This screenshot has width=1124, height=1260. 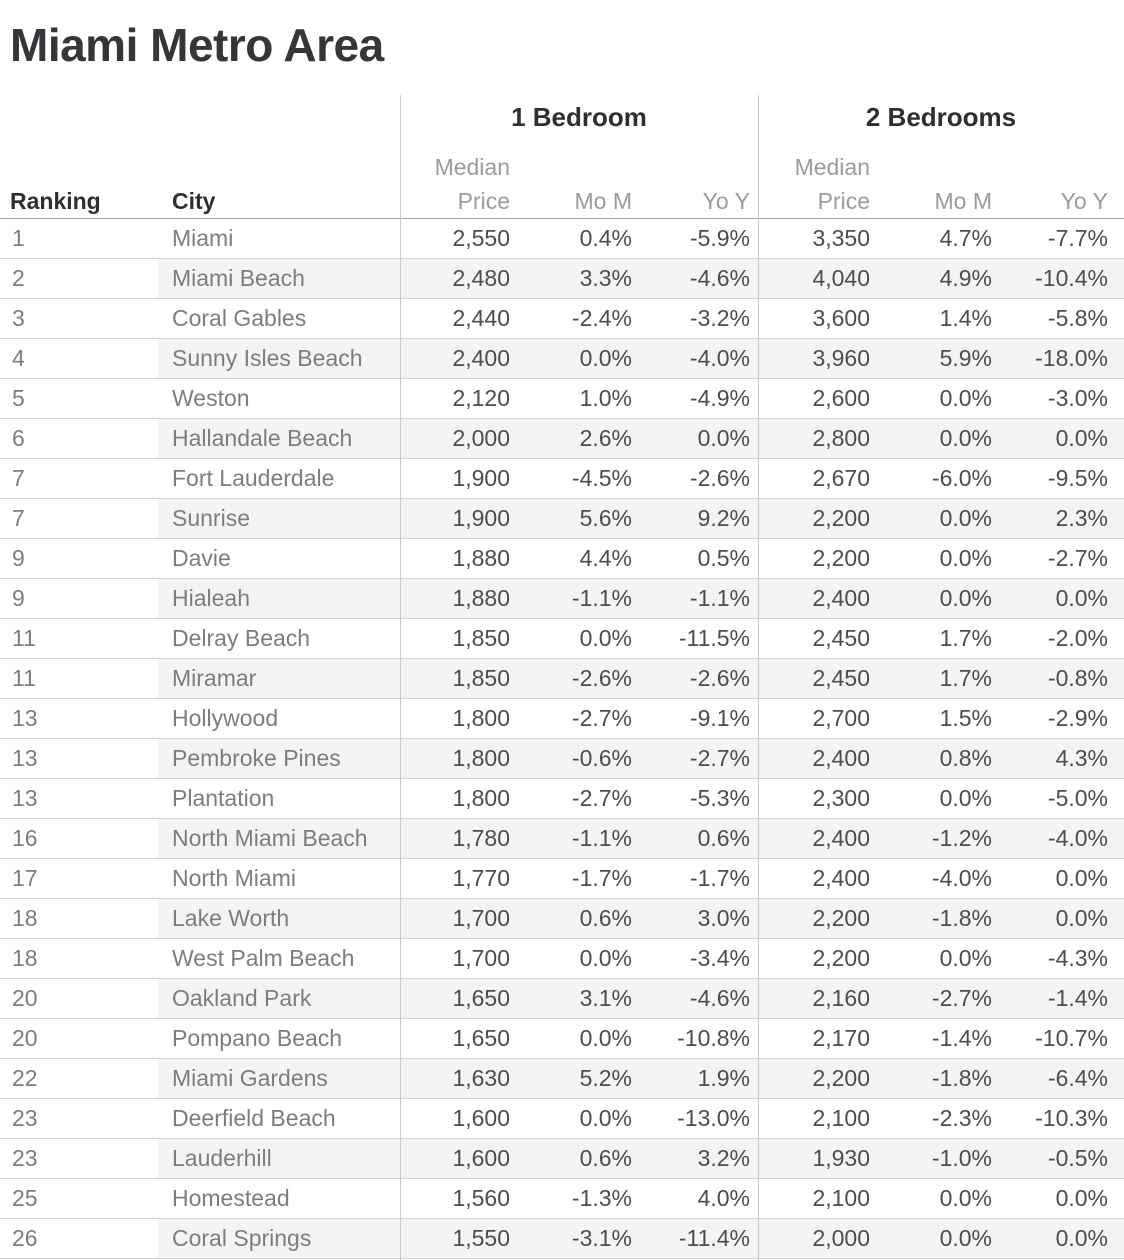 What do you see at coordinates (719, 478) in the screenshot?
I see `cell-br1-yoy: -2.6%` at bounding box center [719, 478].